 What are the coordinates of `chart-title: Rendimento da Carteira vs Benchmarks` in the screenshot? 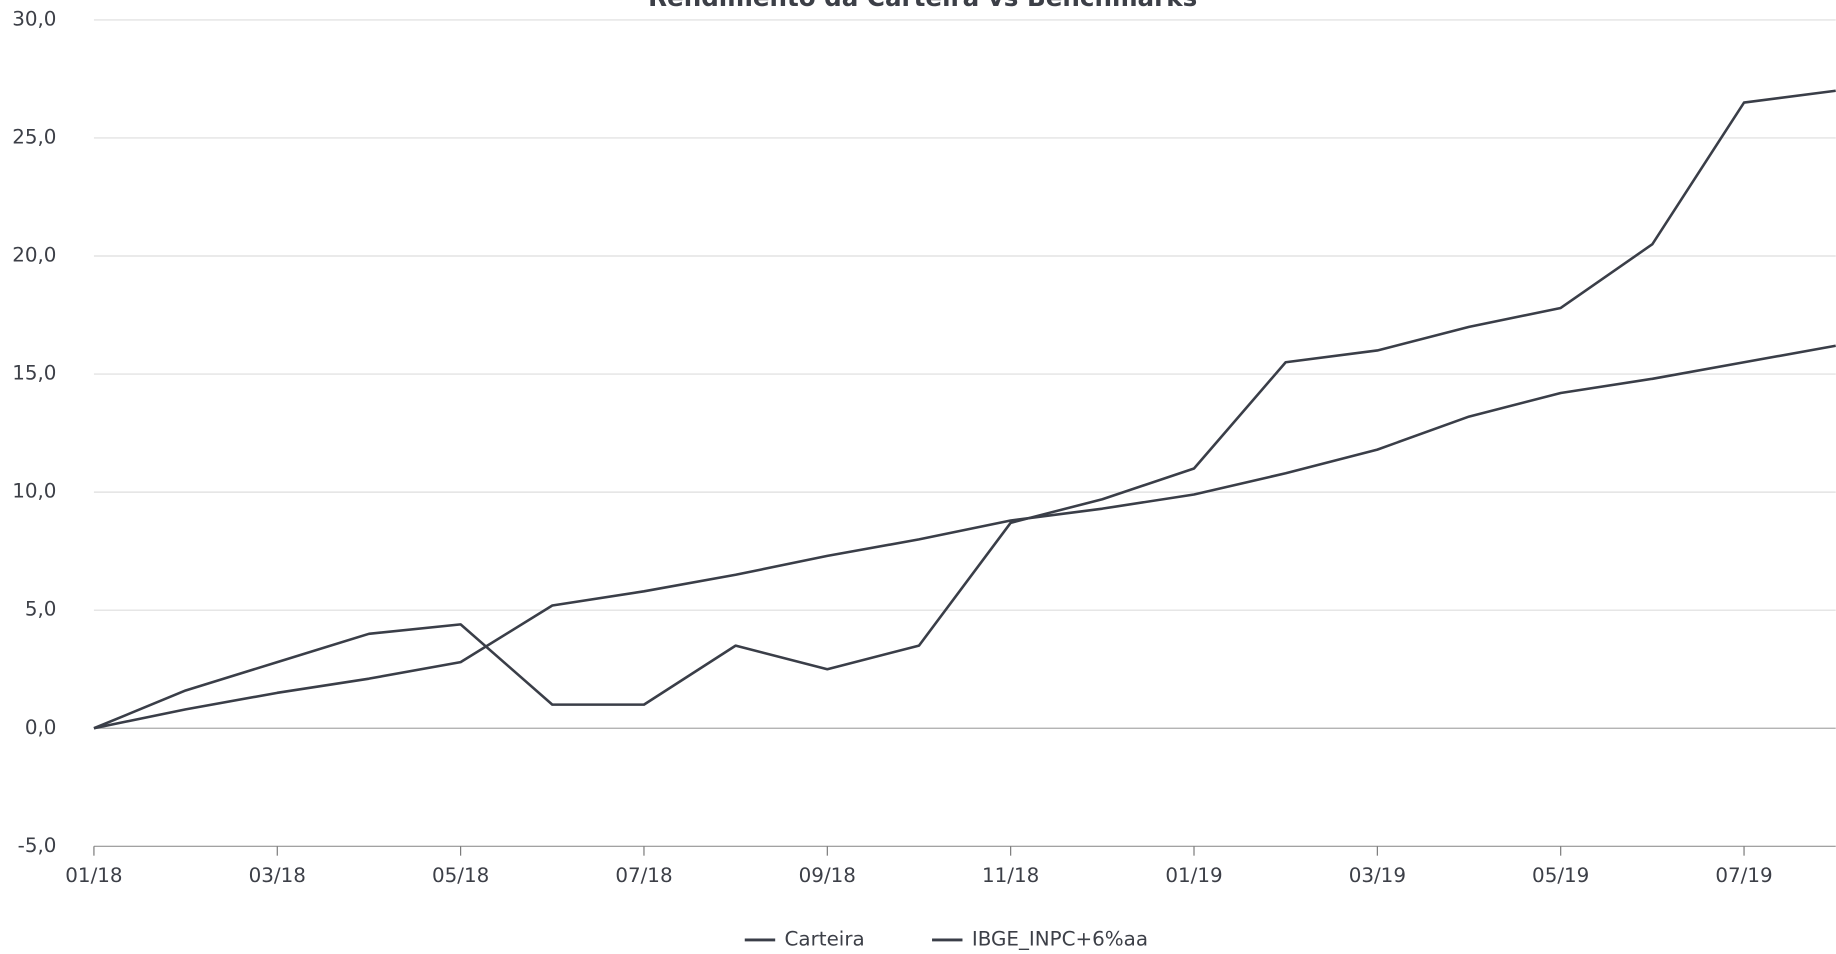 It's located at (922, 6).